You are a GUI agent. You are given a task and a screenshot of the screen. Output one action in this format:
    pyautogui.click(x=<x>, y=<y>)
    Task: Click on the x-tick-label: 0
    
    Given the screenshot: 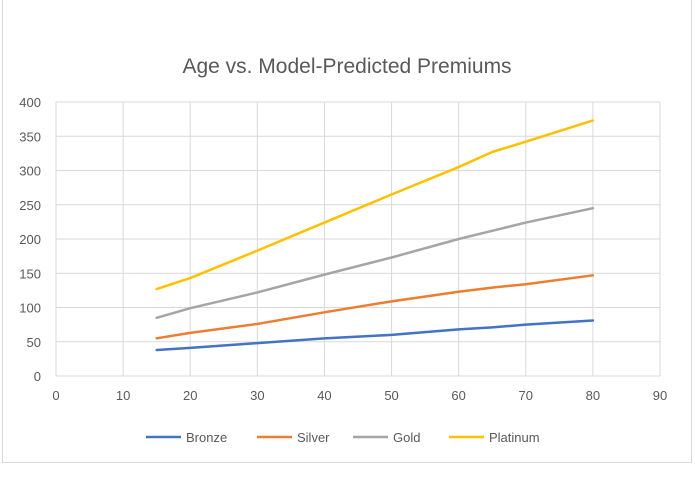 What is the action you would take?
    pyautogui.click(x=55, y=395)
    